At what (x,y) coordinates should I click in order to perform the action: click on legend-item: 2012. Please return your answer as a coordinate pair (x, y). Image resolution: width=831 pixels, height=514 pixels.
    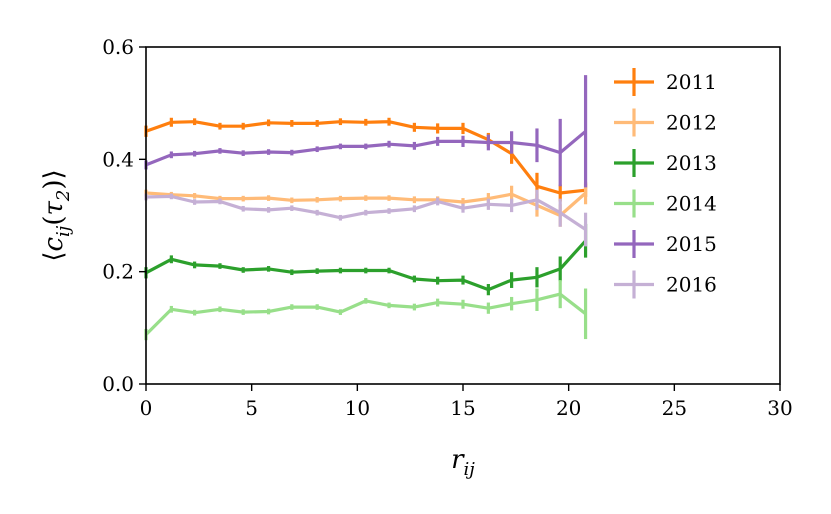
    Looking at the image, I should click on (665, 122).